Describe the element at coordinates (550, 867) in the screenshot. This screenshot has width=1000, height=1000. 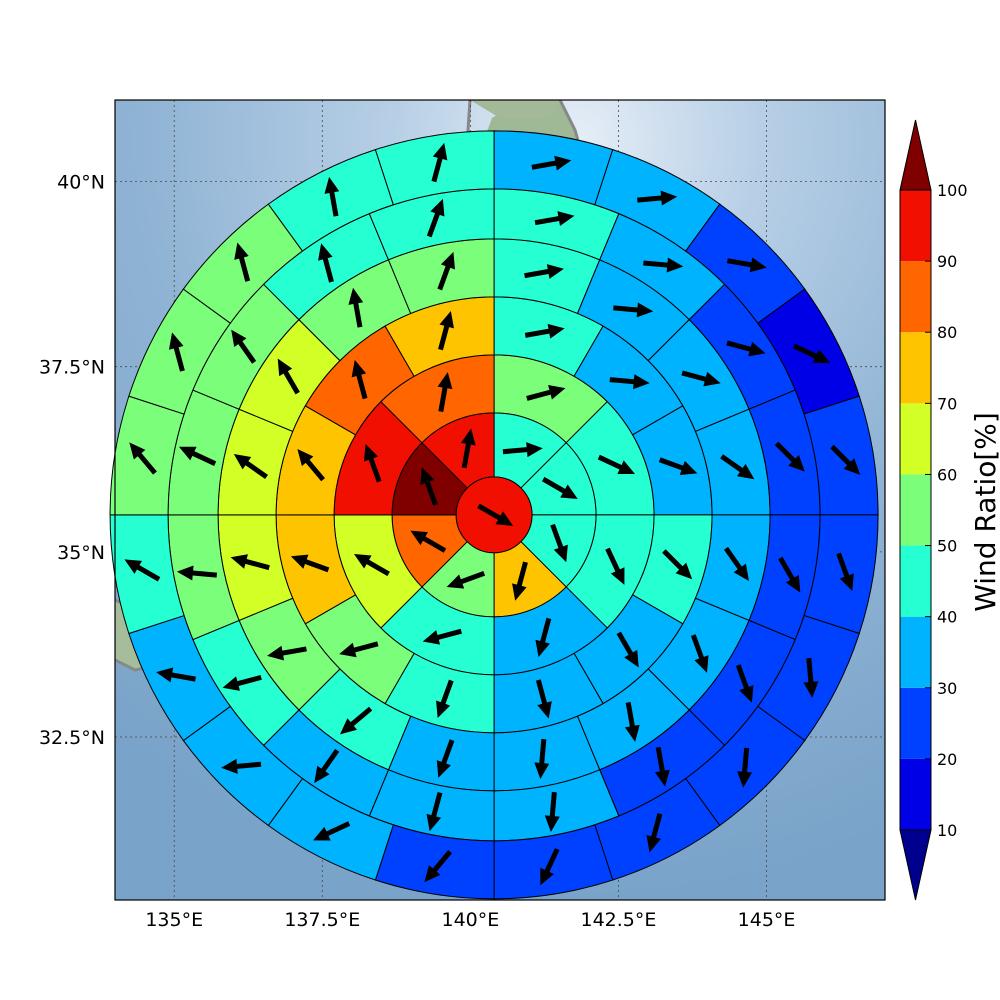
I see `wind-arrow-r6-s9` at that location.